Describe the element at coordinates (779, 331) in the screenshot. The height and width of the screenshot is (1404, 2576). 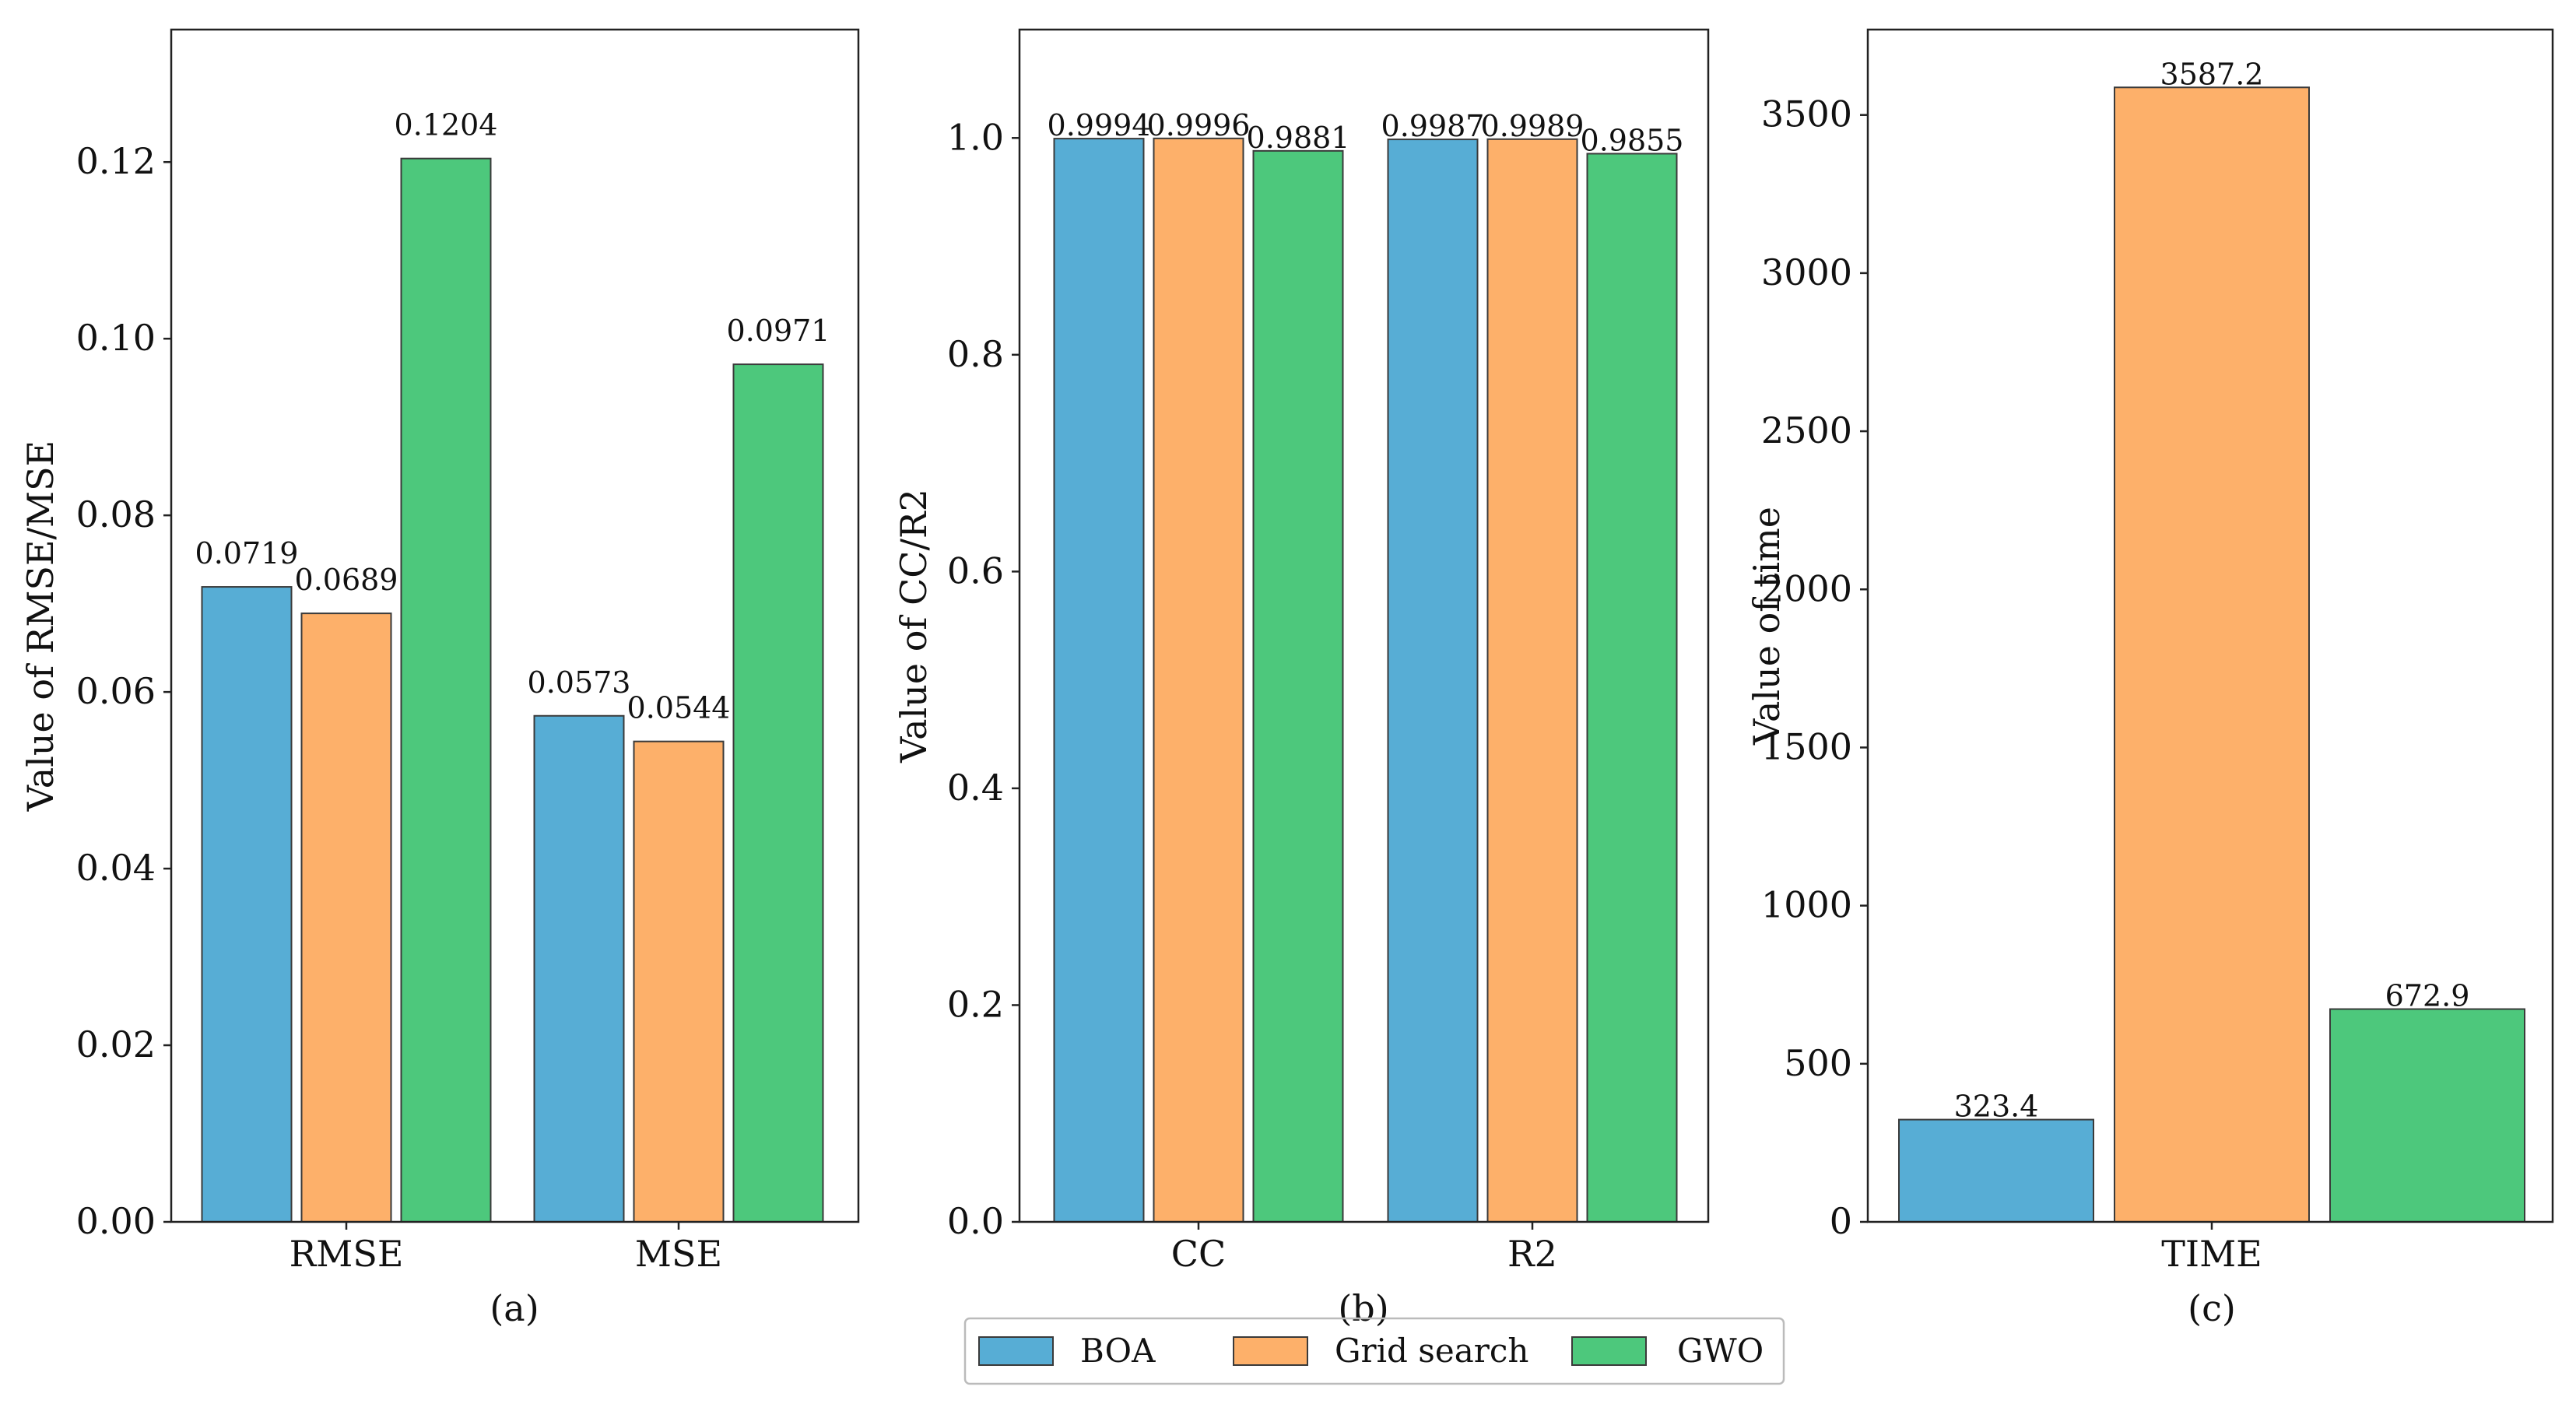
I see `data-label-mse-gwo: 0.0971` at that location.